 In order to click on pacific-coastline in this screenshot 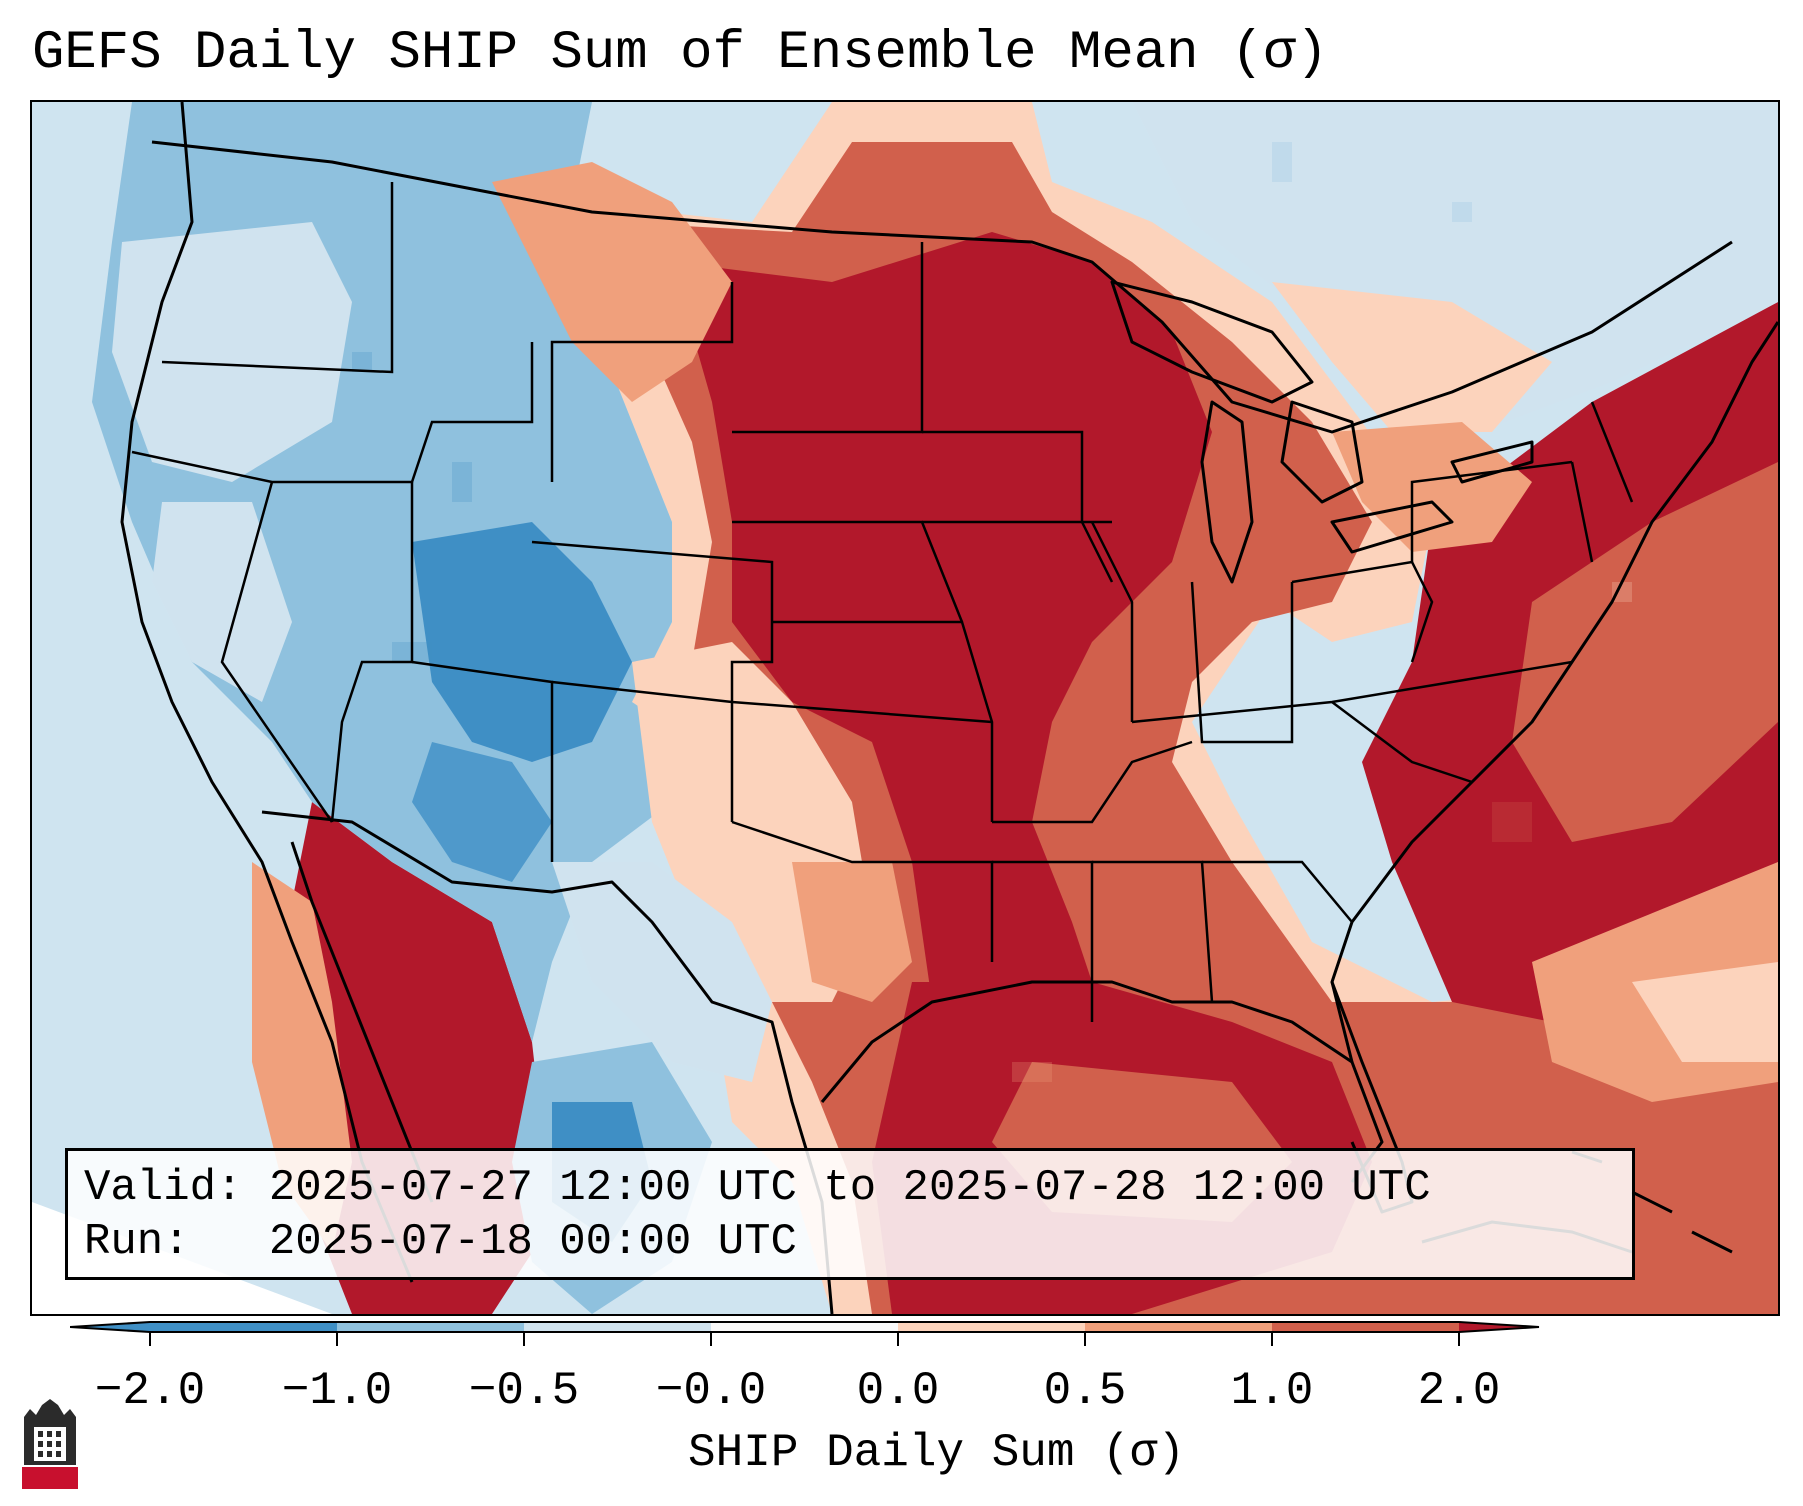, I will do `click(267, 692)`.